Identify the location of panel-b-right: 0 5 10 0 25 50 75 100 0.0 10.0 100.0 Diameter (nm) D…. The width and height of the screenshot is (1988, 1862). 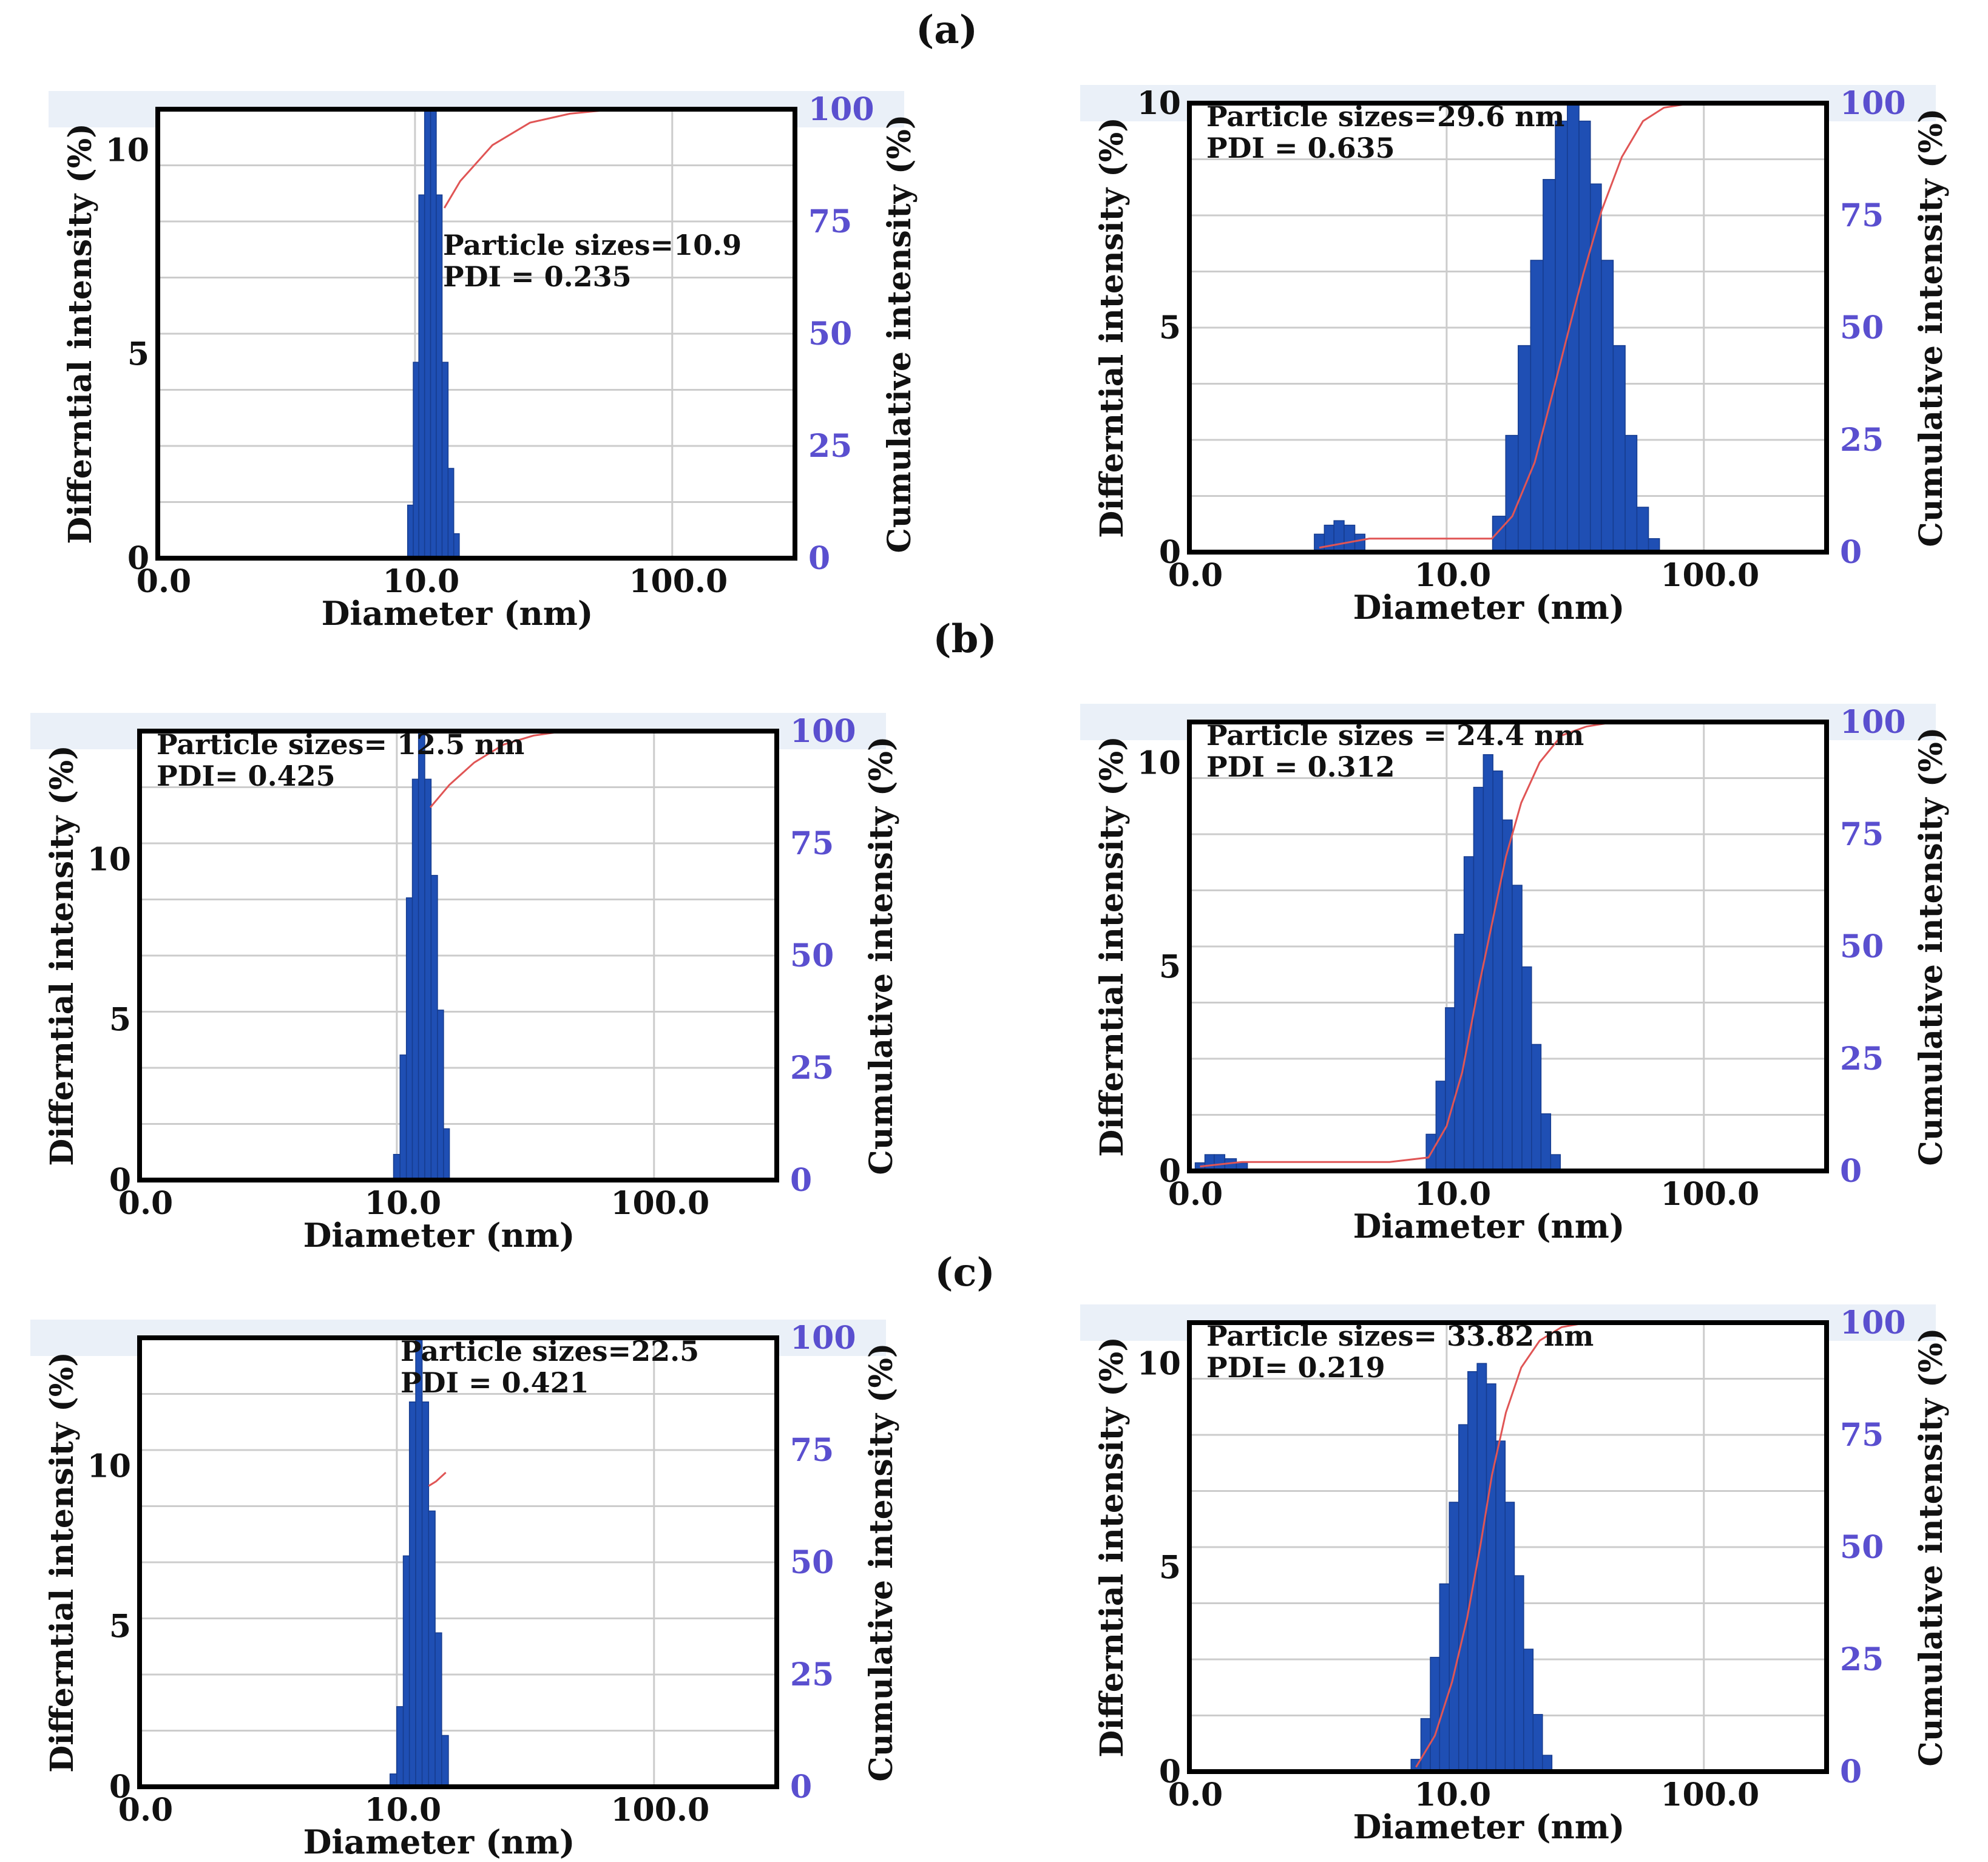
(1523, 972).